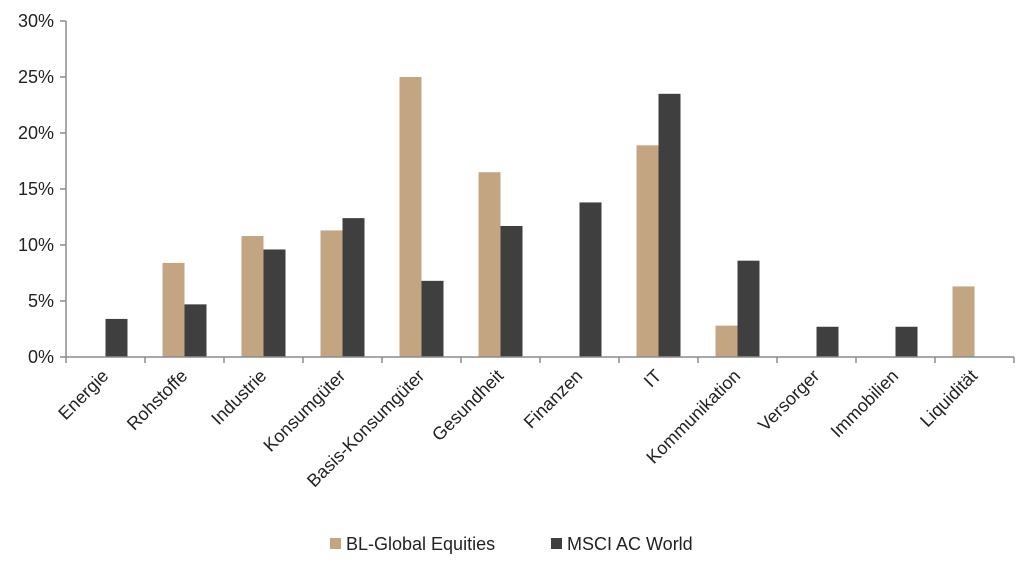 This screenshot has height=561, width=1022. What do you see at coordinates (157, 400) in the screenshot?
I see `x-tick-label: Rohstoffe` at bounding box center [157, 400].